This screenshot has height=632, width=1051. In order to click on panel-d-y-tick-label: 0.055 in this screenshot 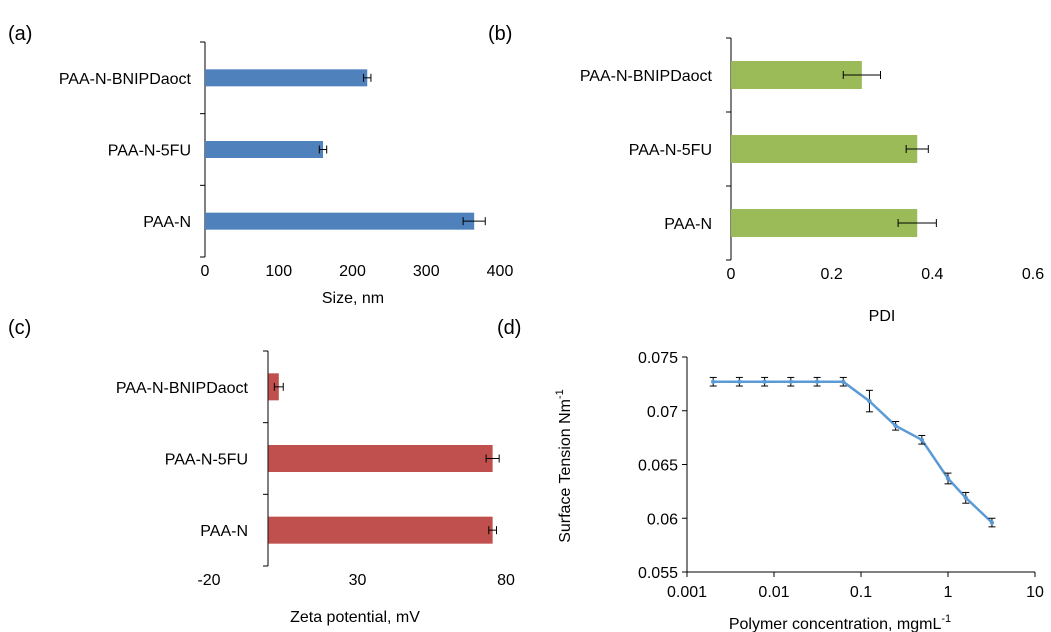, I will do `click(658, 573)`.